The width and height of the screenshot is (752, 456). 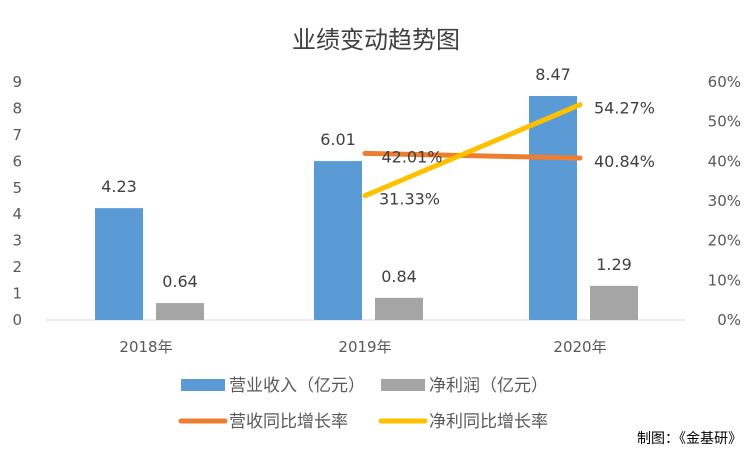 What do you see at coordinates (624, 108) in the screenshot?
I see `line-value-label: 54.27%` at bounding box center [624, 108].